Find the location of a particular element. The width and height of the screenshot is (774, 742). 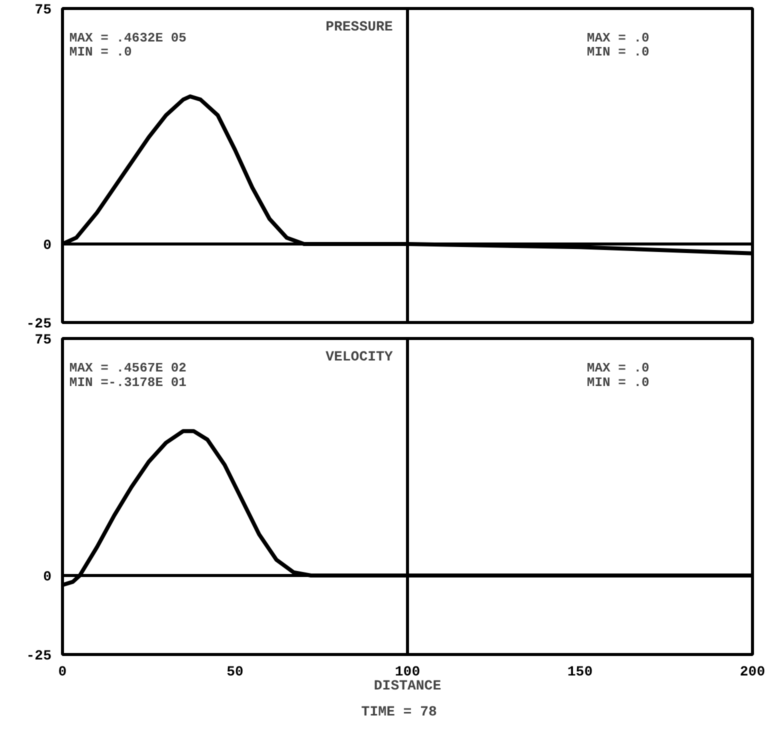

x-tick-label: 0 is located at coordinates (62, 672).